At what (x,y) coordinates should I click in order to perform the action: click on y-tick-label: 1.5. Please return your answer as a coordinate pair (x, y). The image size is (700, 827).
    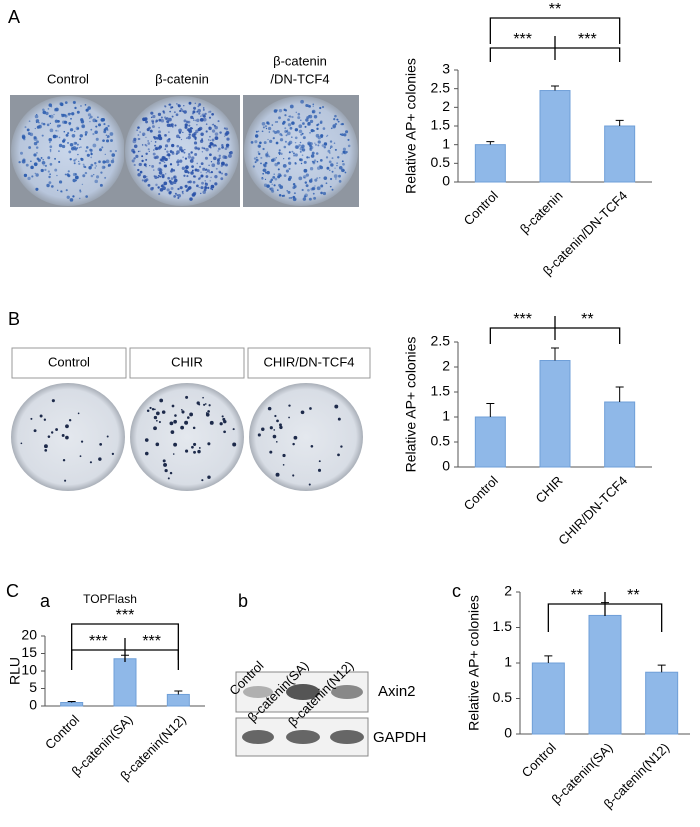
    Looking at the image, I should click on (503, 626).